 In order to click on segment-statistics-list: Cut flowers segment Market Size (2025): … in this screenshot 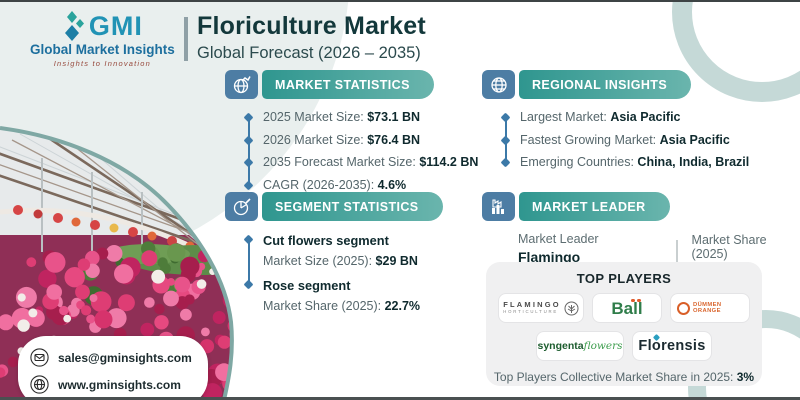, I will do `click(343, 272)`.